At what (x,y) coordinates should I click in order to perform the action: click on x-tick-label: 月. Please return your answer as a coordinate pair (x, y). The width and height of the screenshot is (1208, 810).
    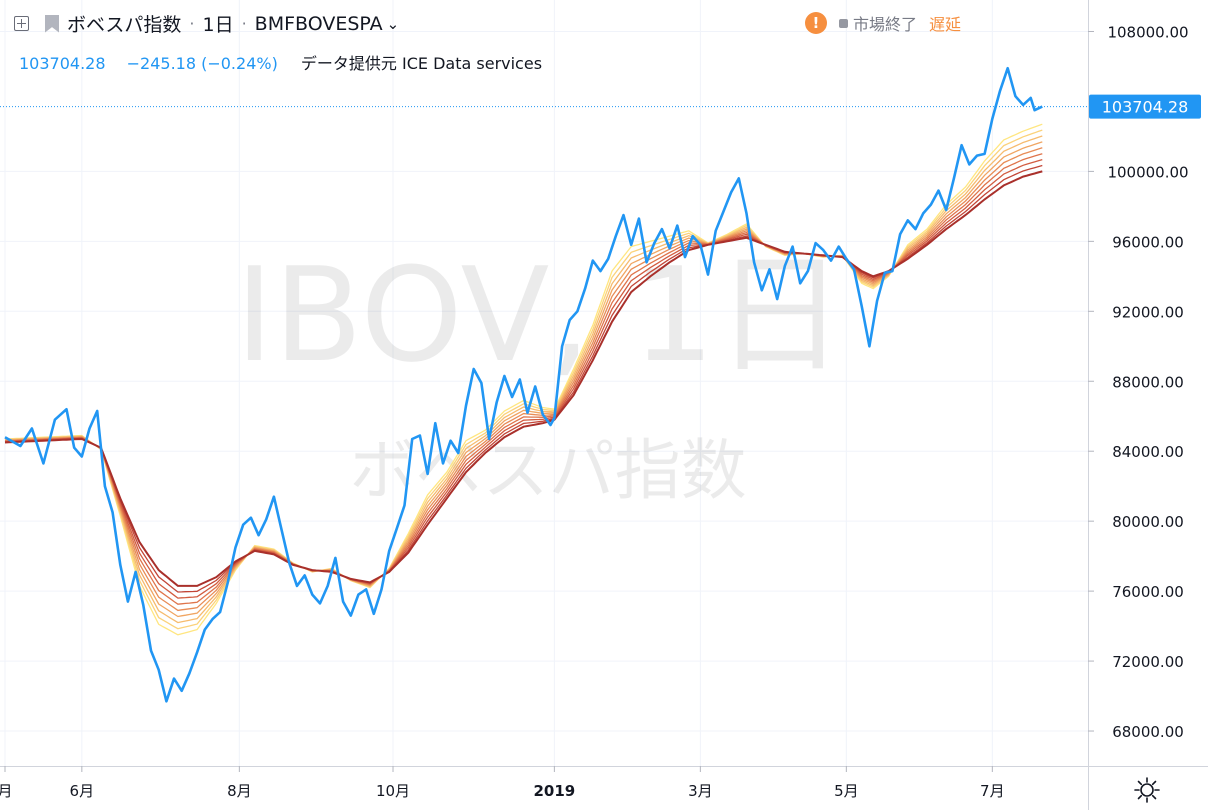
    Looking at the image, I should click on (6, 791).